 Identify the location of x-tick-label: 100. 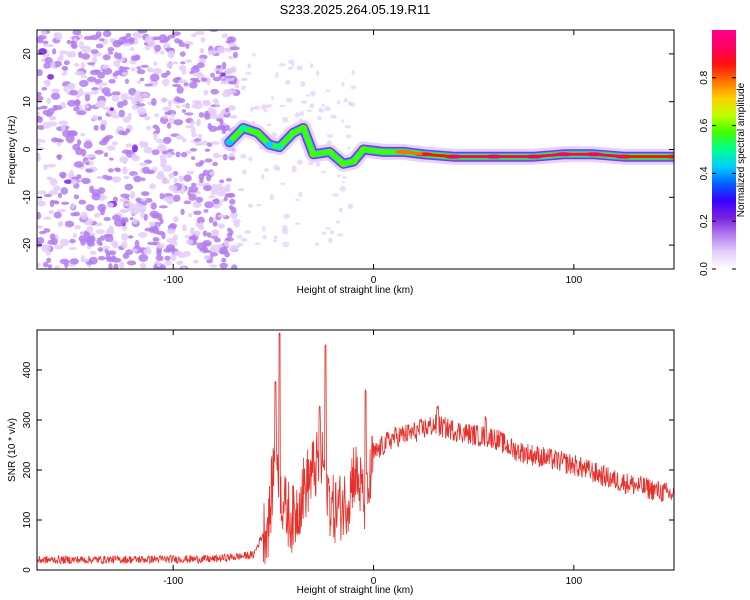
(573, 581).